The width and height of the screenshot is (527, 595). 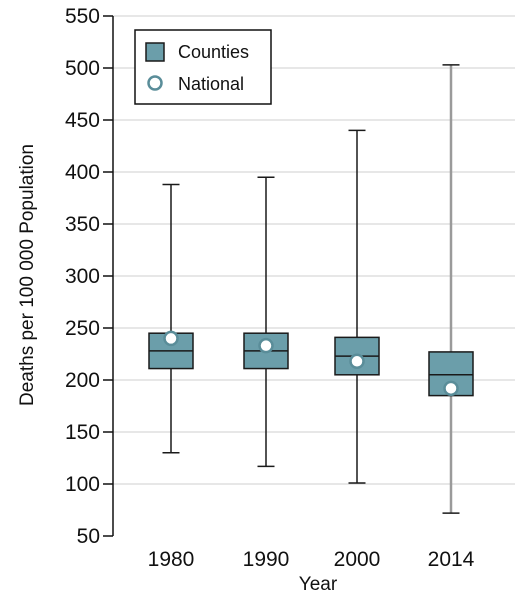 What do you see at coordinates (451, 388) in the screenshot?
I see `national-marker-2014` at bounding box center [451, 388].